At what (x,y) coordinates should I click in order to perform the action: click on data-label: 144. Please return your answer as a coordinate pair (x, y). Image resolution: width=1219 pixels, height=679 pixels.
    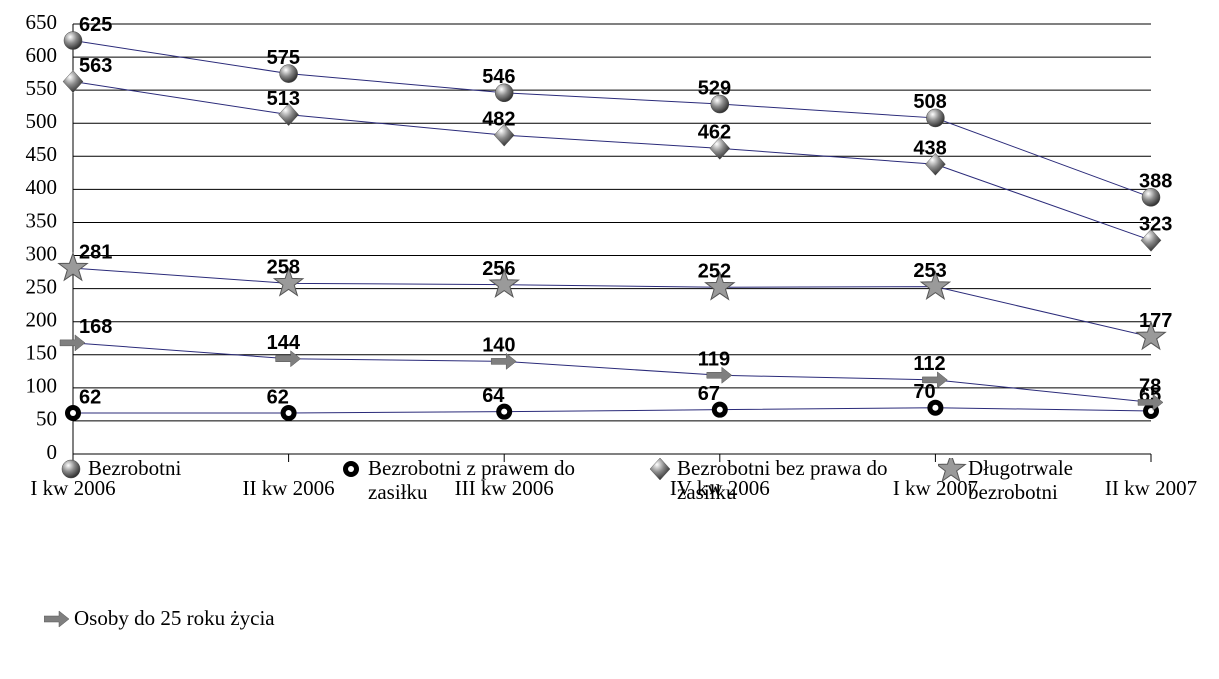
    Looking at the image, I should click on (284, 343).